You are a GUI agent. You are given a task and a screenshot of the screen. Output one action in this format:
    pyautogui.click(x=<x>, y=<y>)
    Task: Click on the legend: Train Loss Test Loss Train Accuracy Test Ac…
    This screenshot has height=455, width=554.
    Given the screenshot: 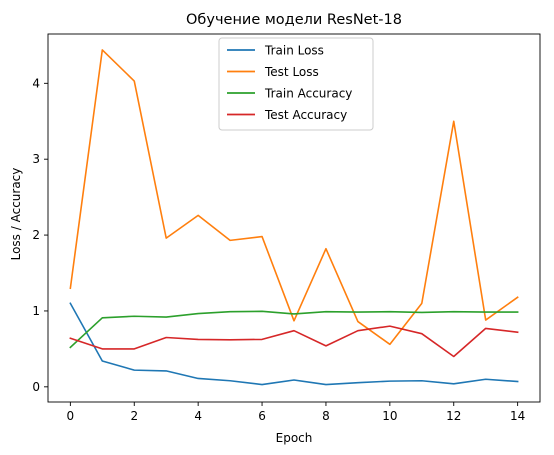 What is the action you would take?
    pyautogui.click(x=296, y=84)
    